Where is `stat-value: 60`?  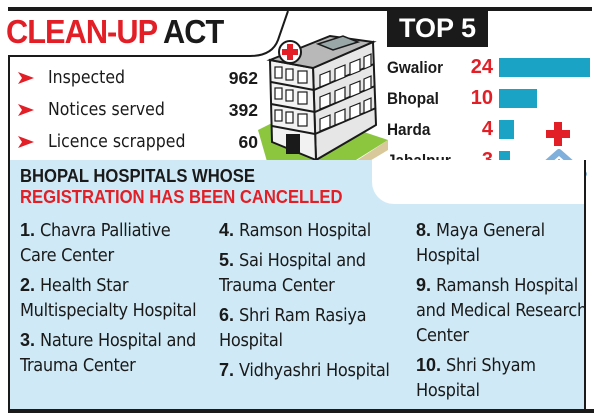 stat-value: 60 is located at coordinates (248, 141).